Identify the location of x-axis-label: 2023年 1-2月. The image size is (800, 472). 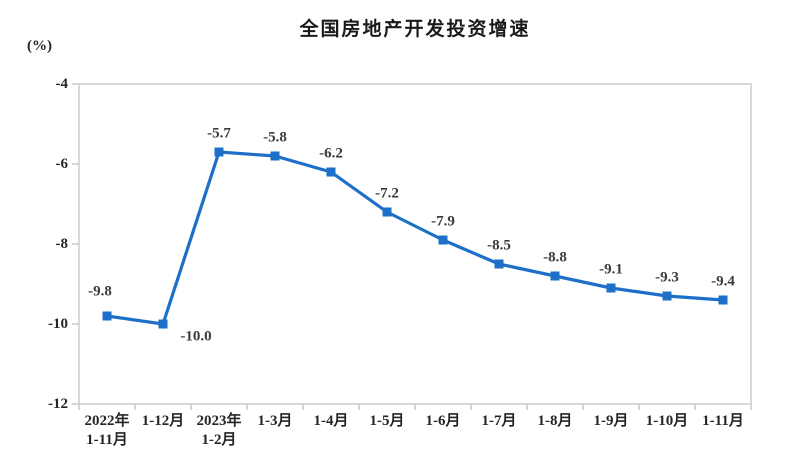
(219, 430).